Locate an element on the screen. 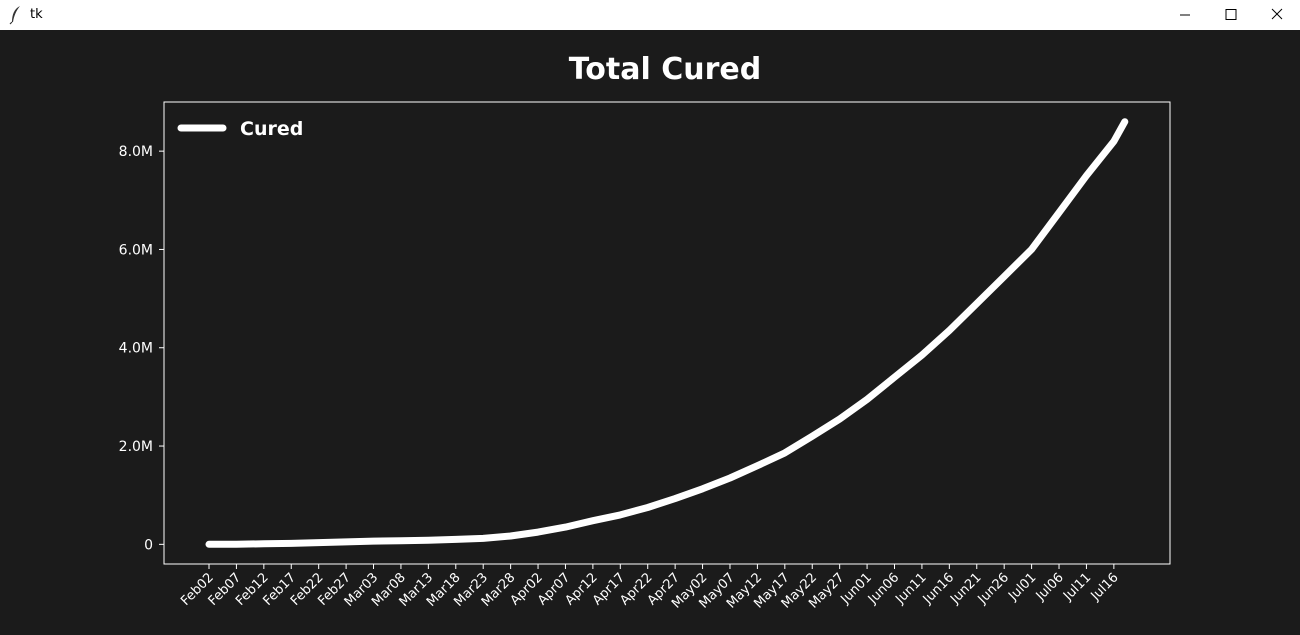 This screenshot has width=1300, height=635. y-tick-label: 8.0M is located at coordinates (136, 152).